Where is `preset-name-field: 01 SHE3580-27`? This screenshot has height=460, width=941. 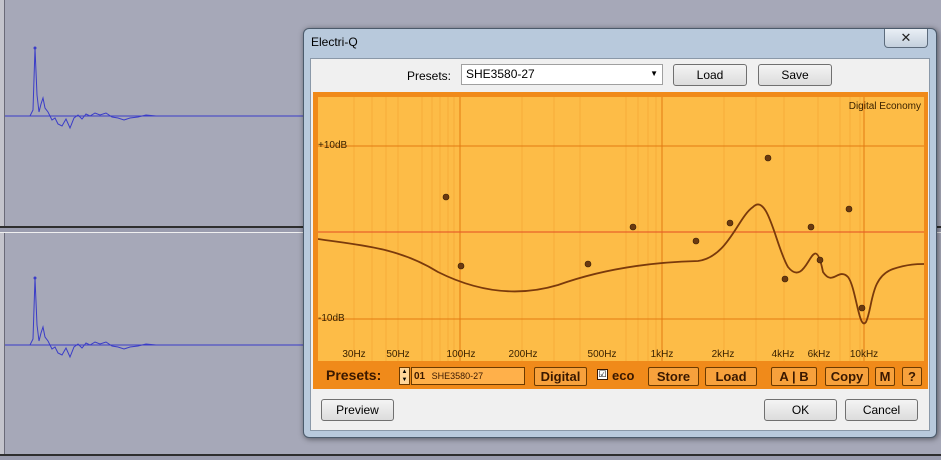
preset-name-field: 01 SHE3580-27 is located at coordinates (468, 376).